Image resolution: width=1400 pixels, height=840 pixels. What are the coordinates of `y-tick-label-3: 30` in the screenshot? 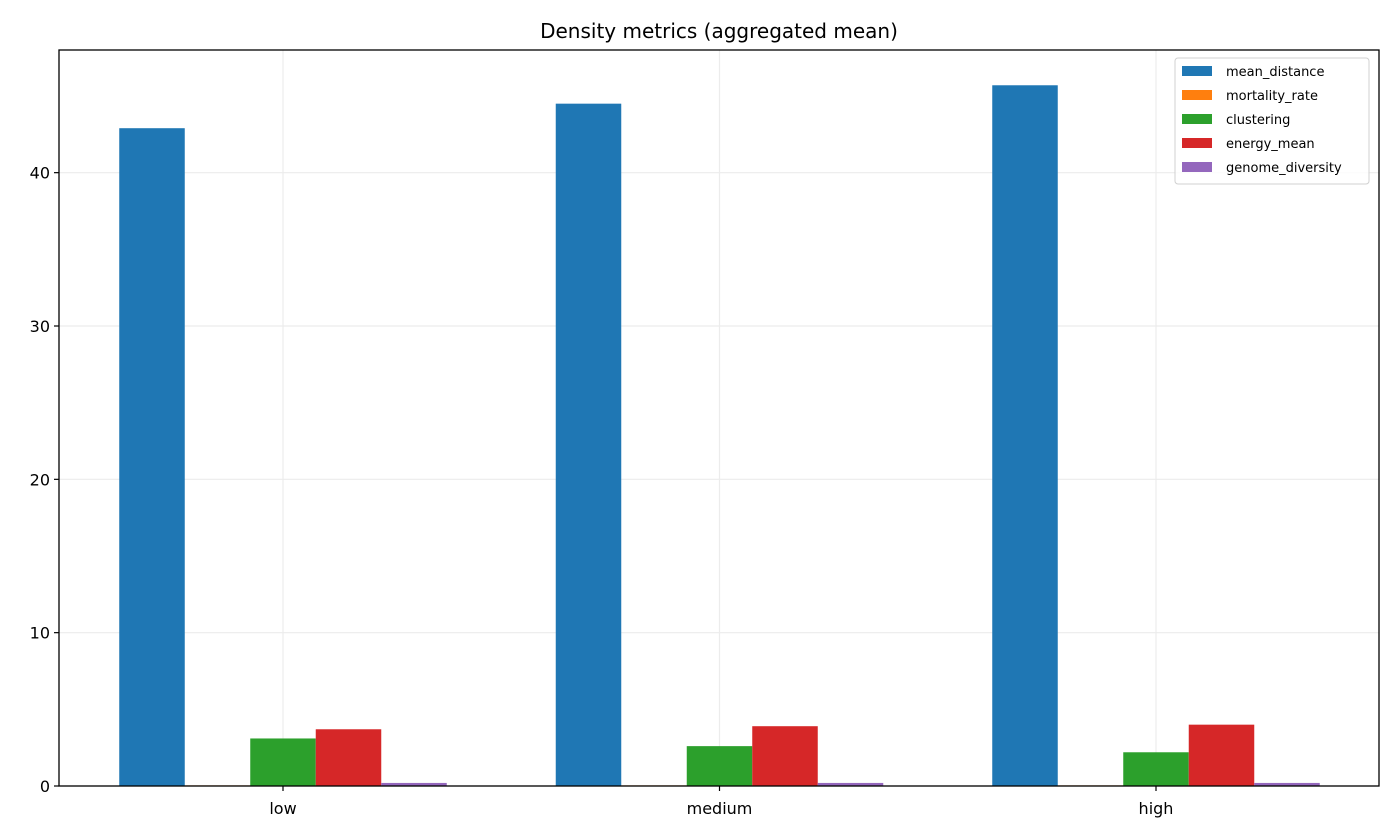 It's located at (40, 326).